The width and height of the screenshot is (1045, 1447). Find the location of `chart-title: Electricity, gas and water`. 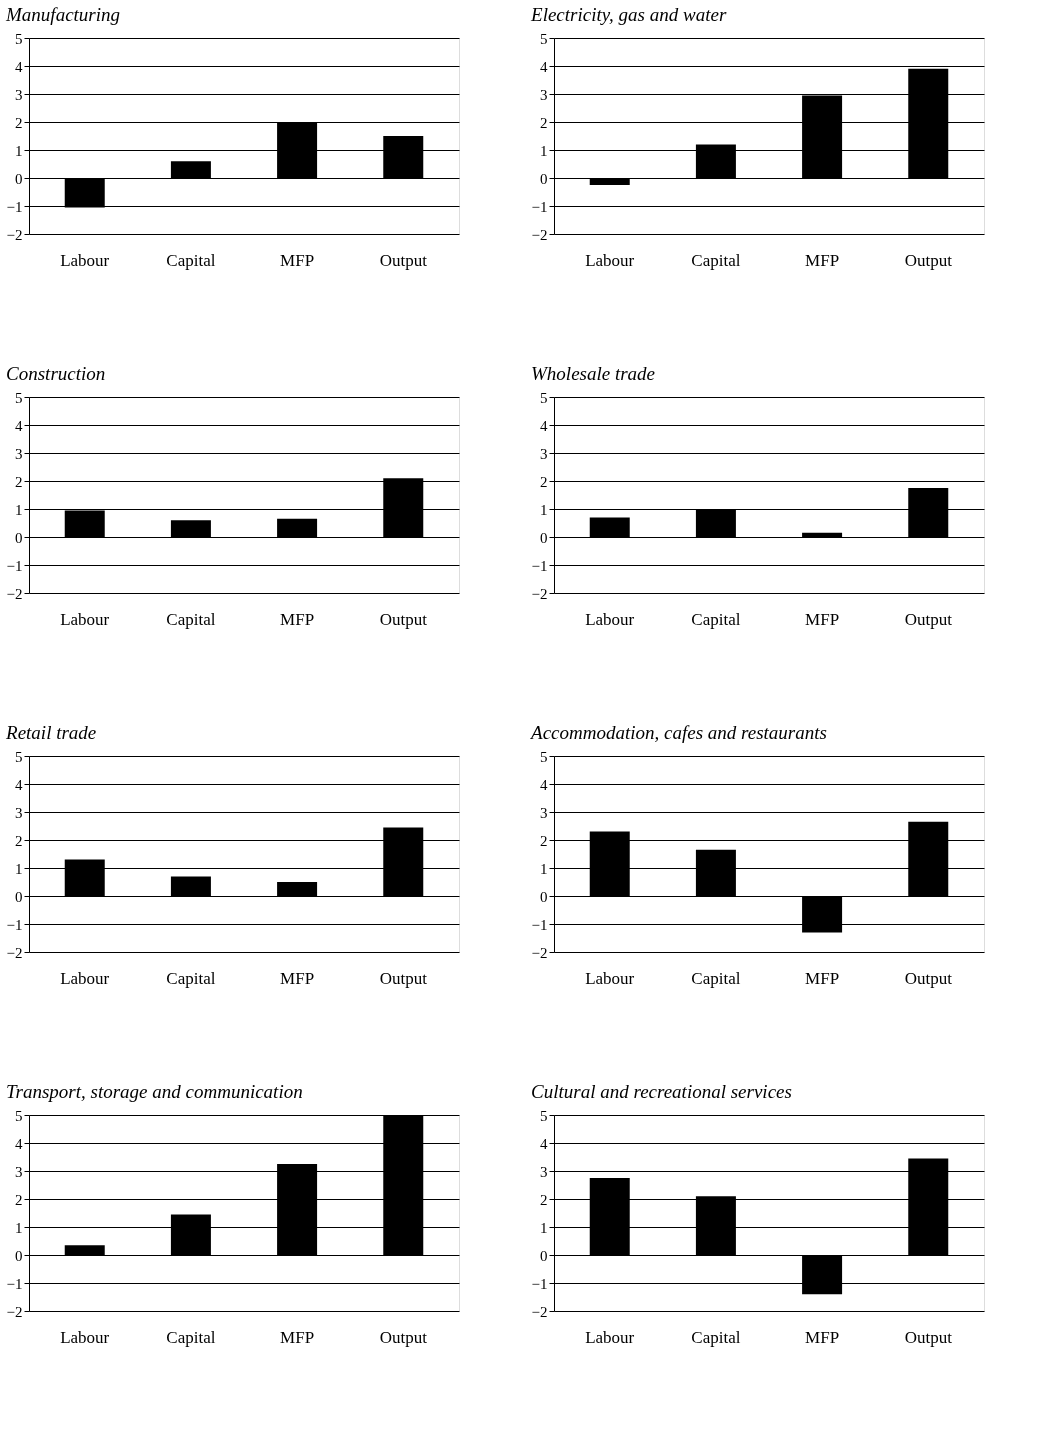

chart-title: Electricity, gas and water is located at coordinates (628, 14).